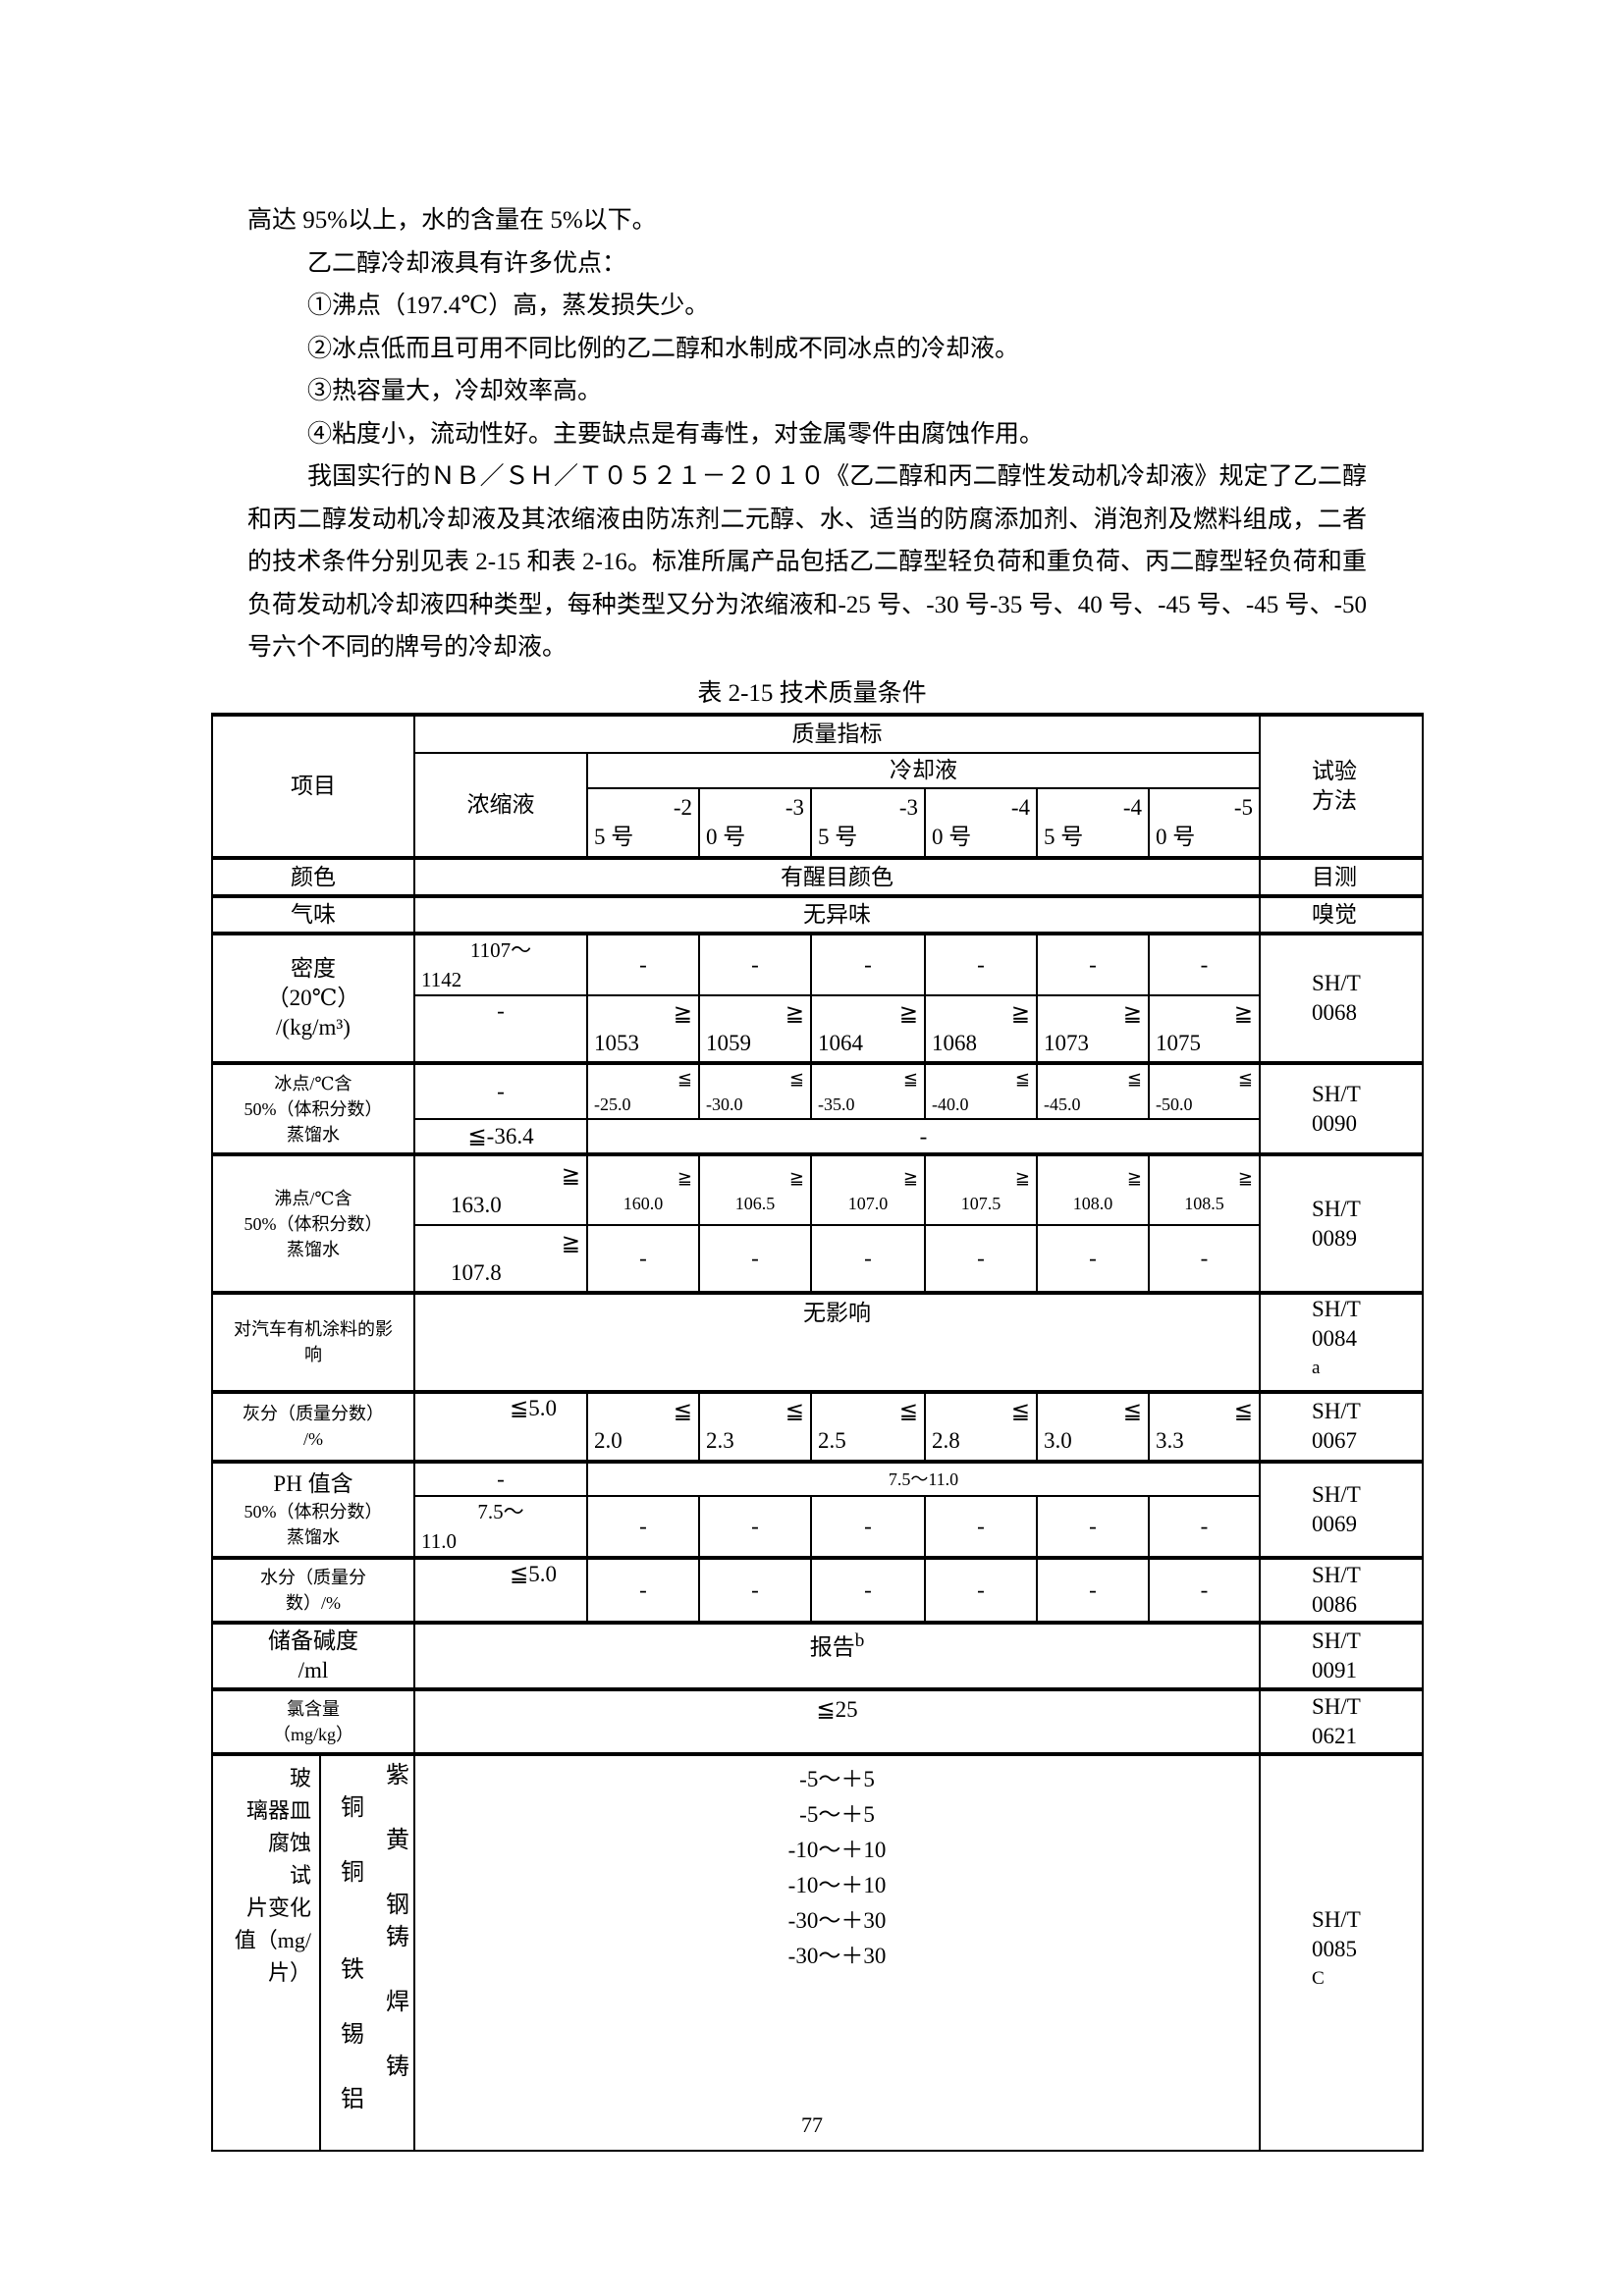  Describe the element at coordinates (837, 876) in the screenshot. I see `cell: 有醒目颜色` at that location.